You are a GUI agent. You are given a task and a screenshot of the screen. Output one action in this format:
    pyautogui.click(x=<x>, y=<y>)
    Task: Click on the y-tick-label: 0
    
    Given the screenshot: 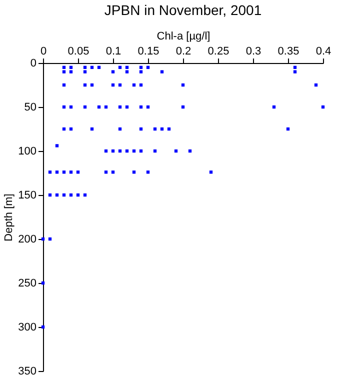 What is the action you would take?
    pyautogui.click(x=33, y=64)
    